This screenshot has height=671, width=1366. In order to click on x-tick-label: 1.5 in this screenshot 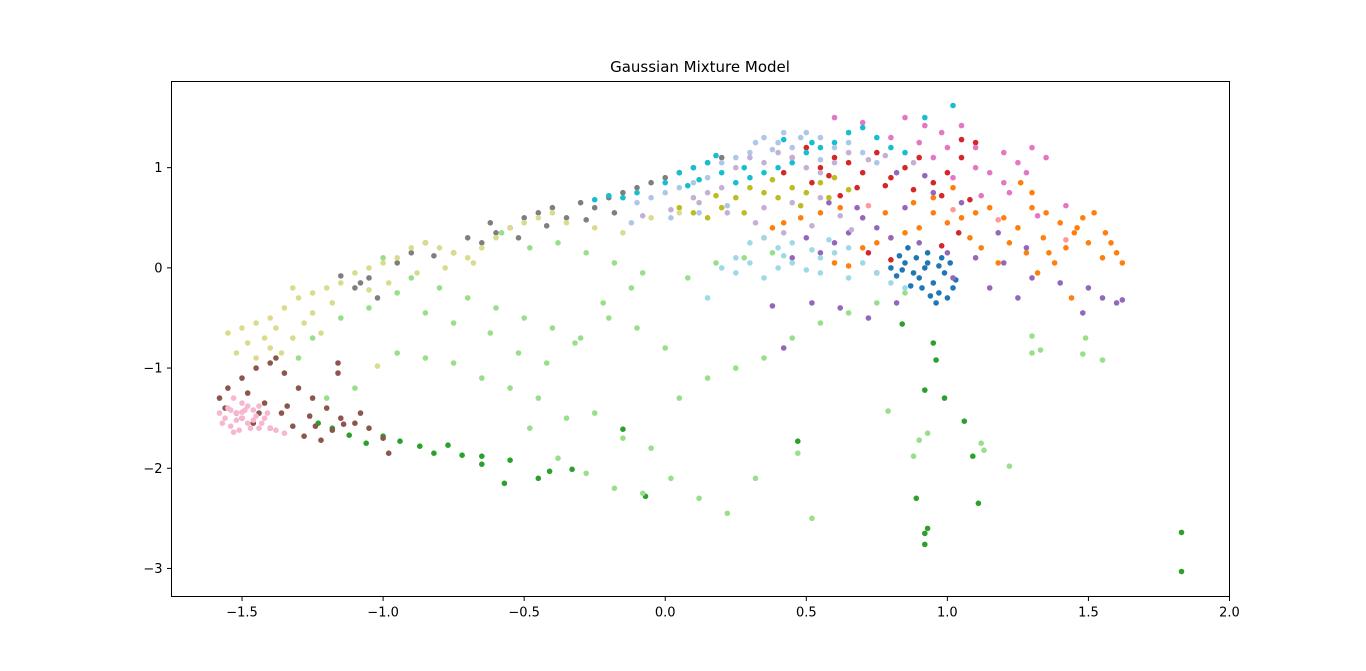, I will do `click(1088, 613)`.